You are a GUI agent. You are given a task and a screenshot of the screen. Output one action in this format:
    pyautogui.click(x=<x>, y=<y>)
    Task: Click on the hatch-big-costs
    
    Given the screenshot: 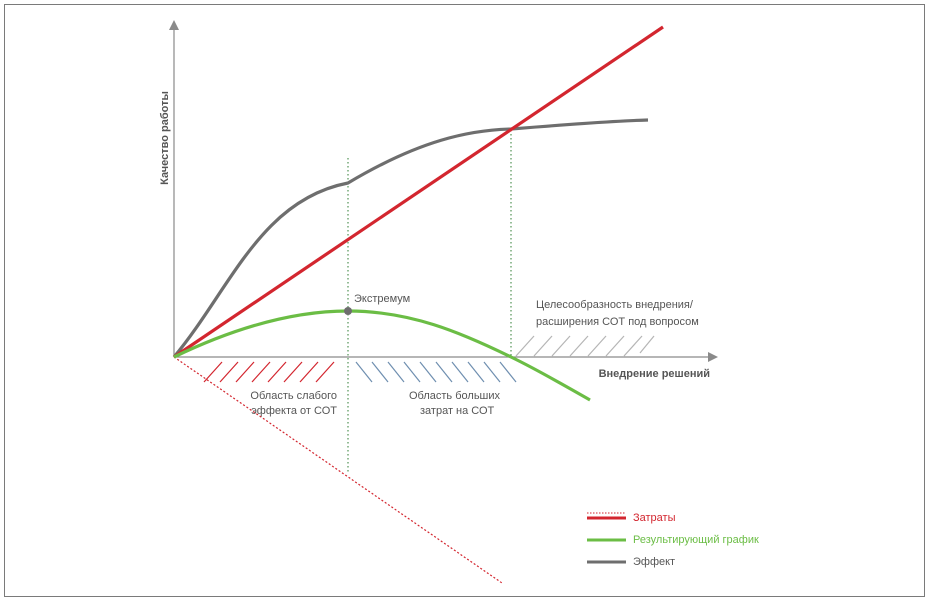 What is the action you would take?
    pyautogui.click(x=436, y=372)
    